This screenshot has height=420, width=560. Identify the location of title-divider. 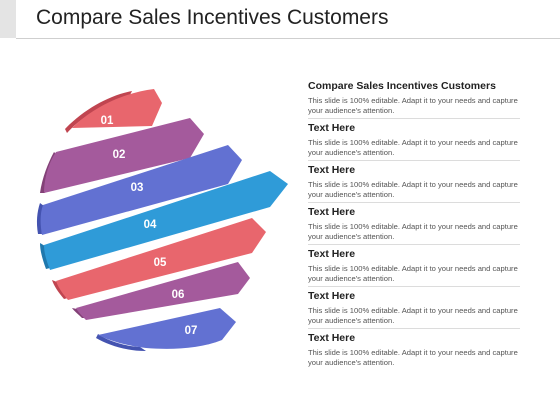
(288, 38).